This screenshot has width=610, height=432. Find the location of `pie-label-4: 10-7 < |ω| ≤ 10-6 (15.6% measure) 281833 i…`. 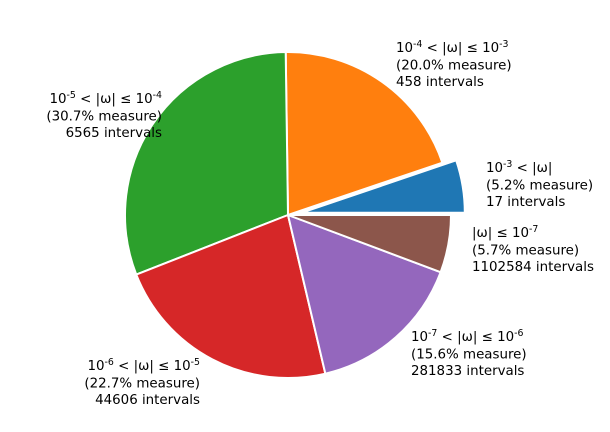

pie-label-4: 10-7 < |ω| ≤ 10-6 (15.6% measure) 281833 i… is located at coordinates (469, 354).